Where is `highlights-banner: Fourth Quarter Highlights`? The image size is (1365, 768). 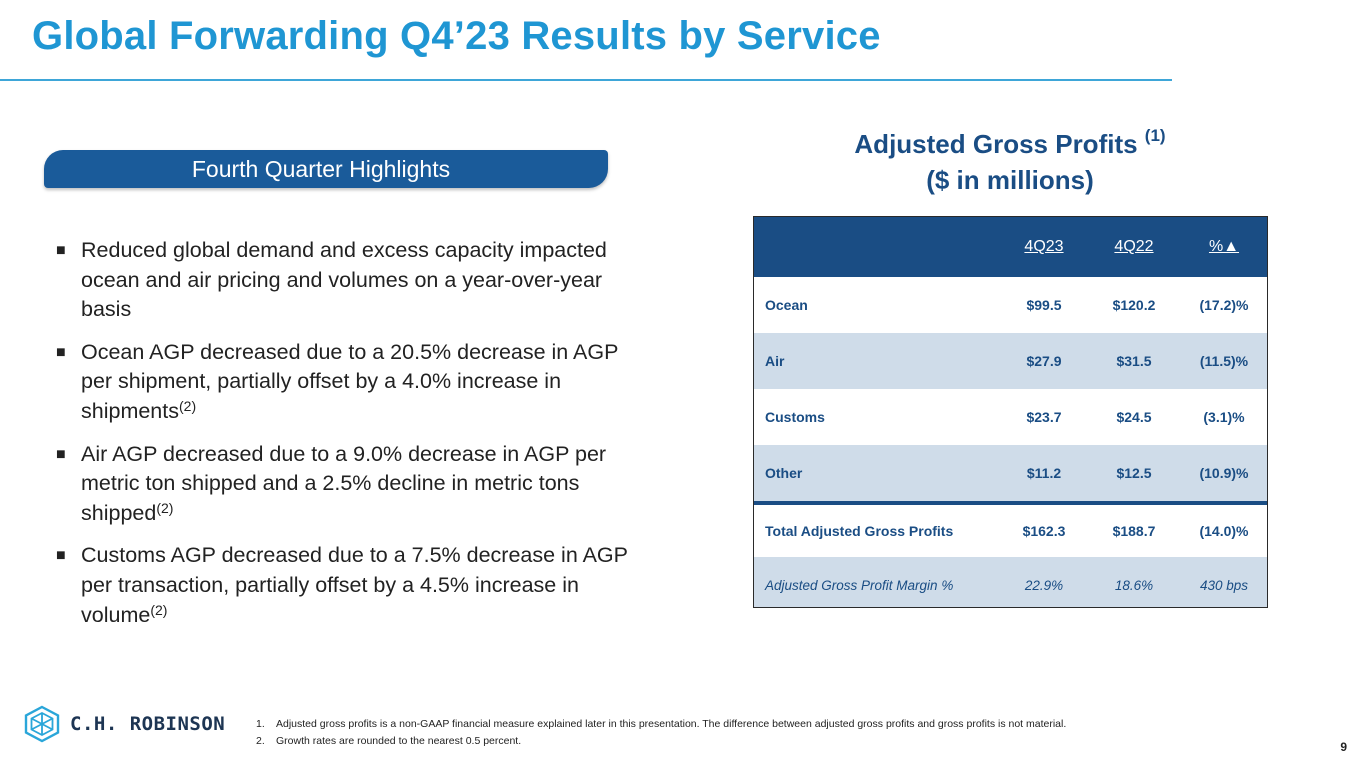 highlights-banner: Fourth Quarter Highlights is located at coordinates (326, 169).